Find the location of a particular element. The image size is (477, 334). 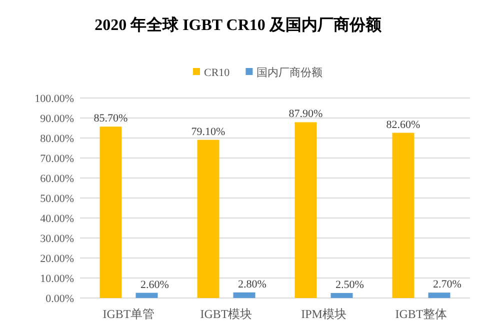

chart-title: 2020 年全球 IGBT CR10 及国内厂商份额 is located at coordinates (238, 25).